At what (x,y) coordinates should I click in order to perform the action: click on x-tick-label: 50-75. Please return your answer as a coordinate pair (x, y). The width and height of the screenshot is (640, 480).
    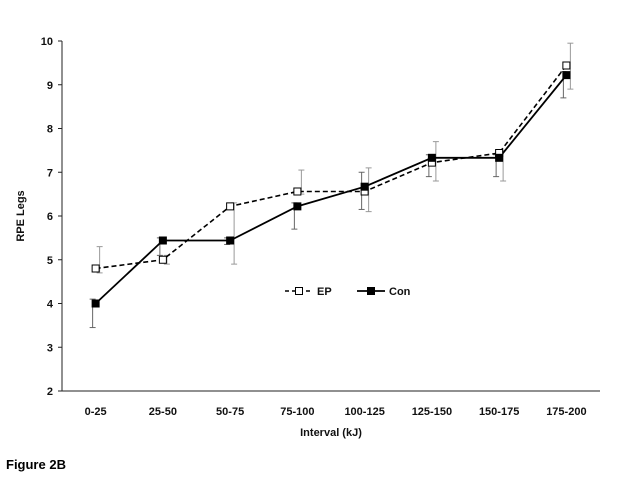
    Looking at the image, I should click on (230, 412).